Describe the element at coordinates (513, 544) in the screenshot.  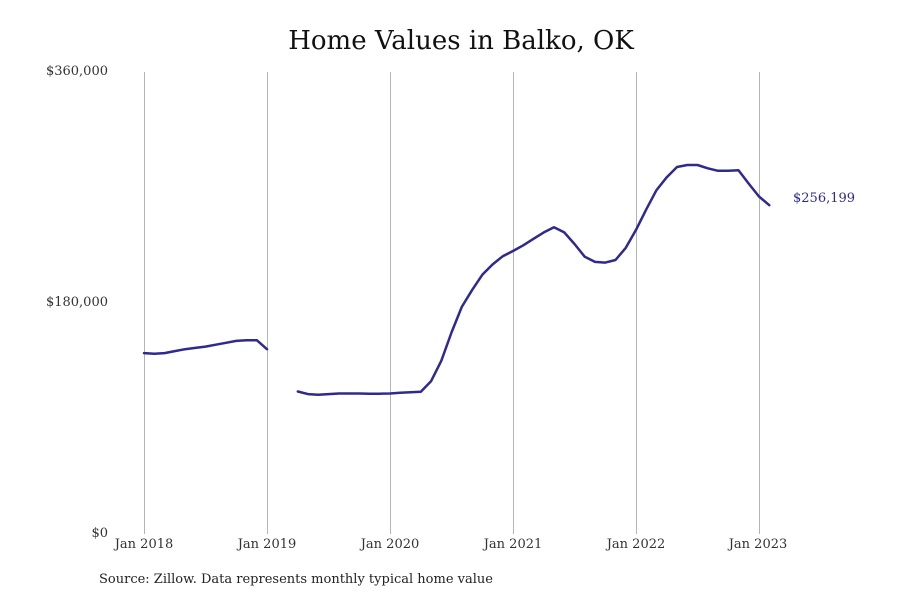
I see `x-tick-2021: Jan 2021` at that location.